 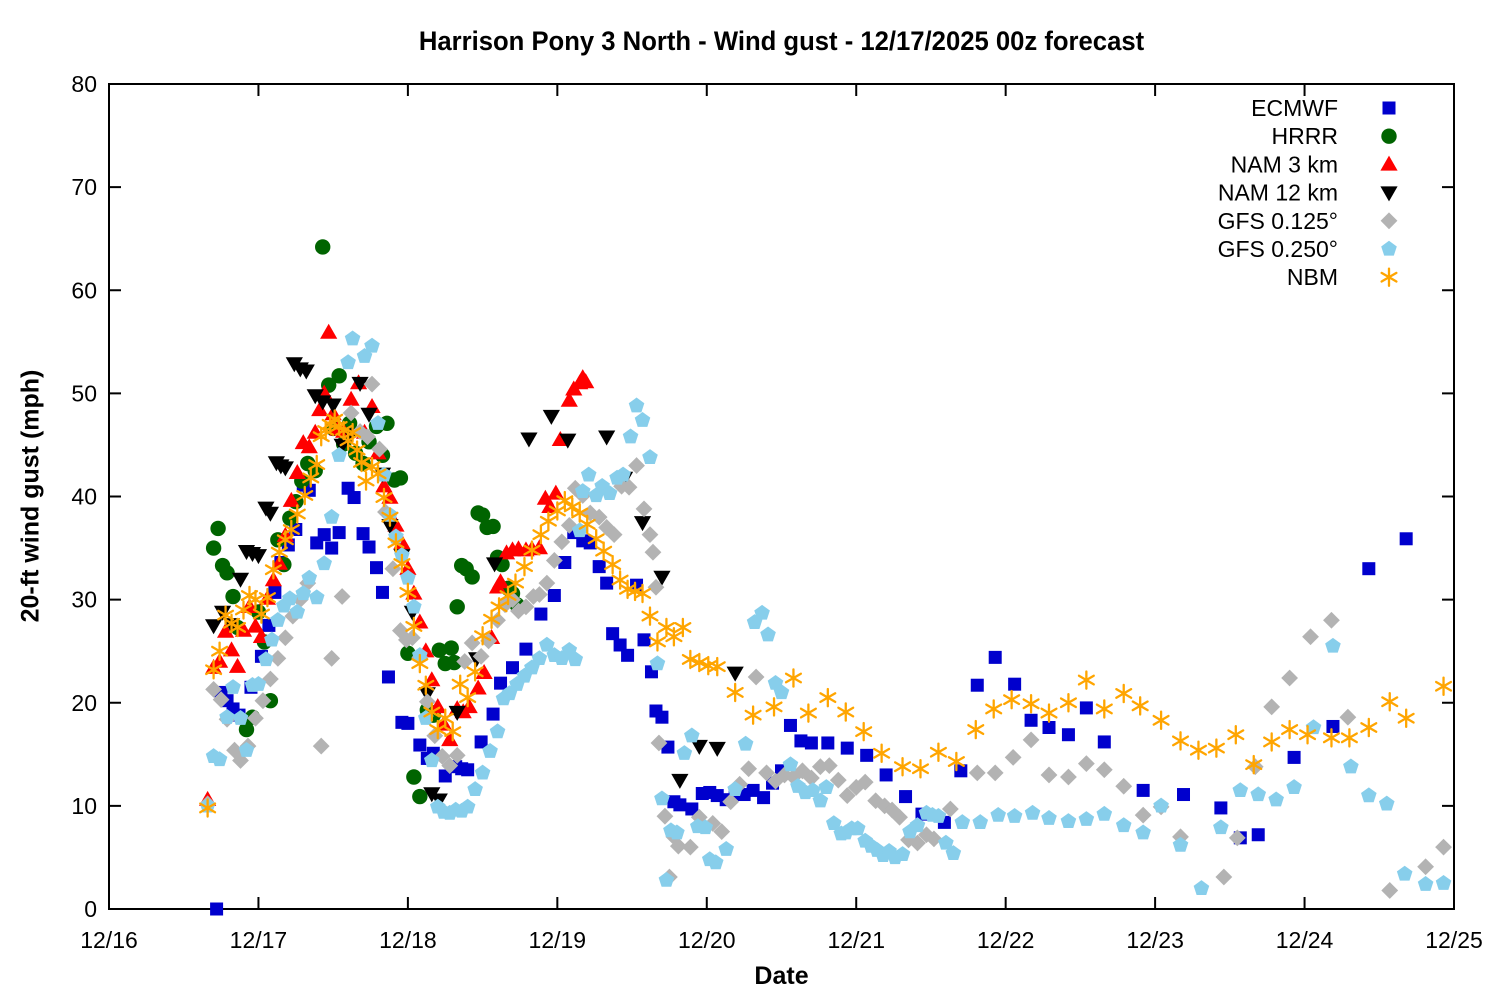 I want to click on legend-entry-gfs-0-125-: GFS 0.125°, so click(x=1308, y=221).